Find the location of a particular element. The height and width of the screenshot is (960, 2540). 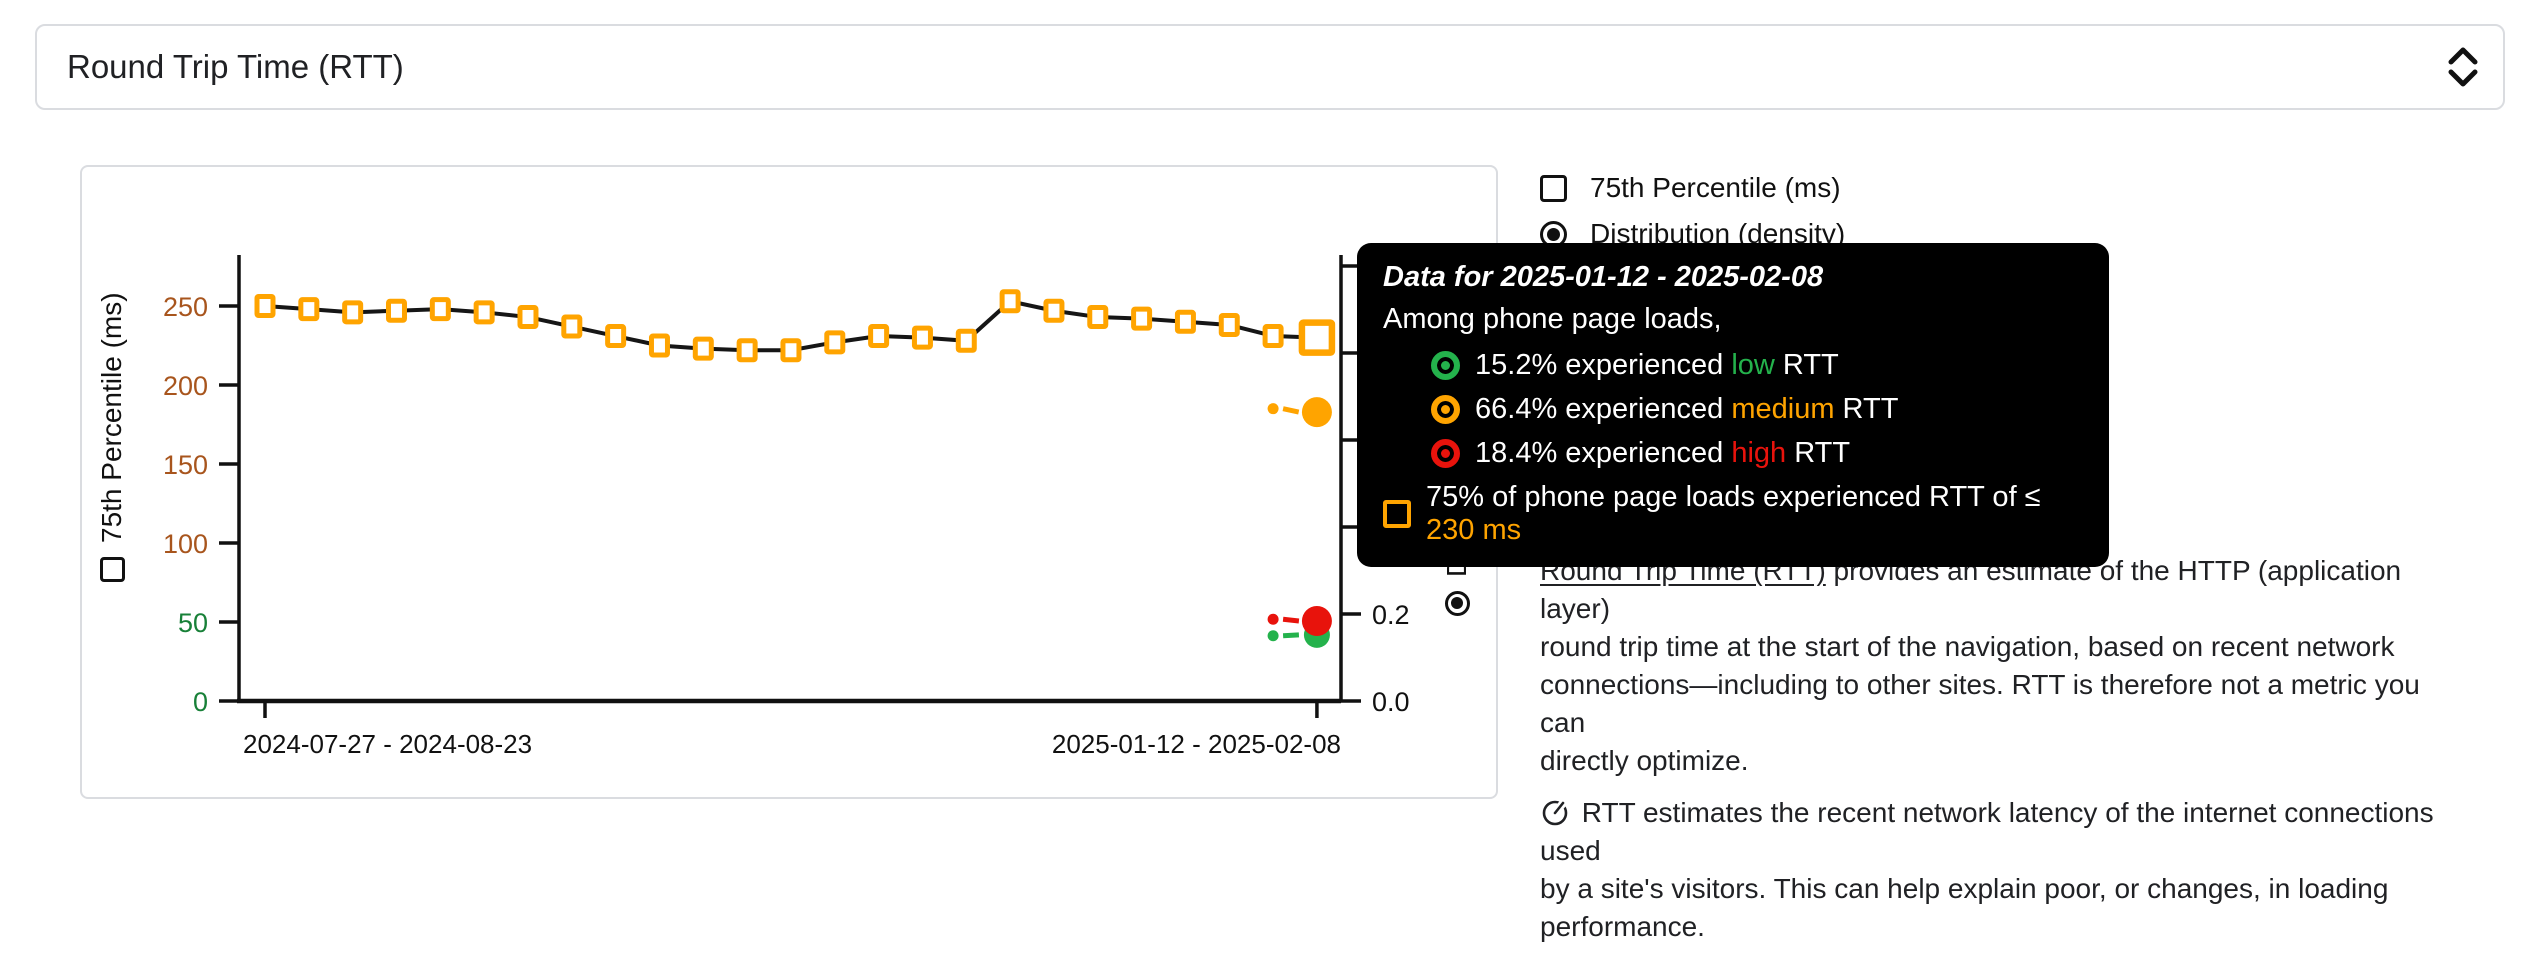

y-tick-label: 150 is located at coordinates (185, 465).